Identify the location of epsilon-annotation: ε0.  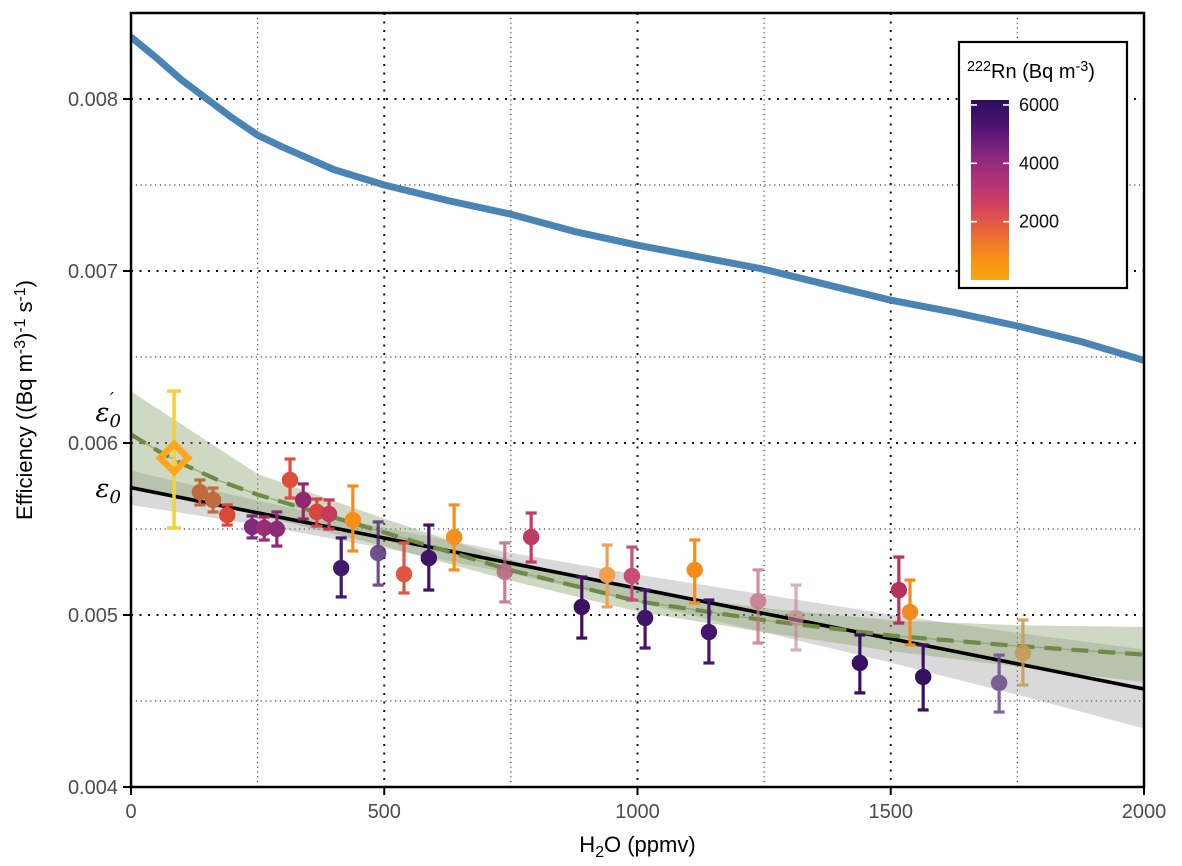
(108, 491).